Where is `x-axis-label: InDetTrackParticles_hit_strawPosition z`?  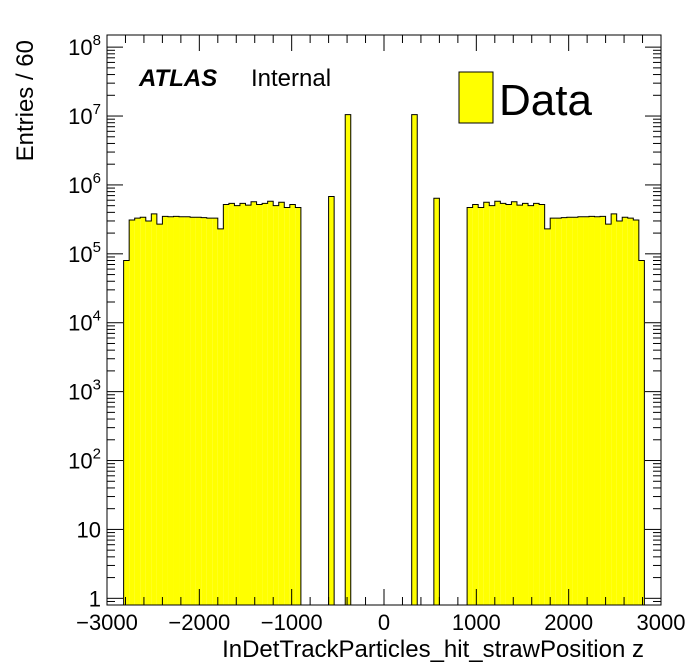 x-axis-label: InDetTrackParticles_hit_strawPosition z is located at coordinates (433, 649).